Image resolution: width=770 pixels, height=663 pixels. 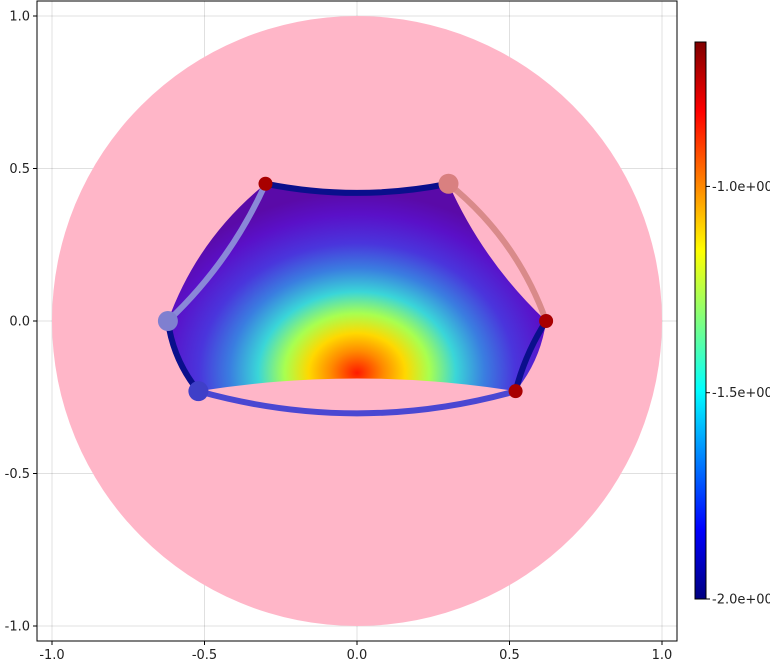 I want to click on x-axis: -1.0 -0.5 0.0 0.5 1.0, so click(x=355, y=652).